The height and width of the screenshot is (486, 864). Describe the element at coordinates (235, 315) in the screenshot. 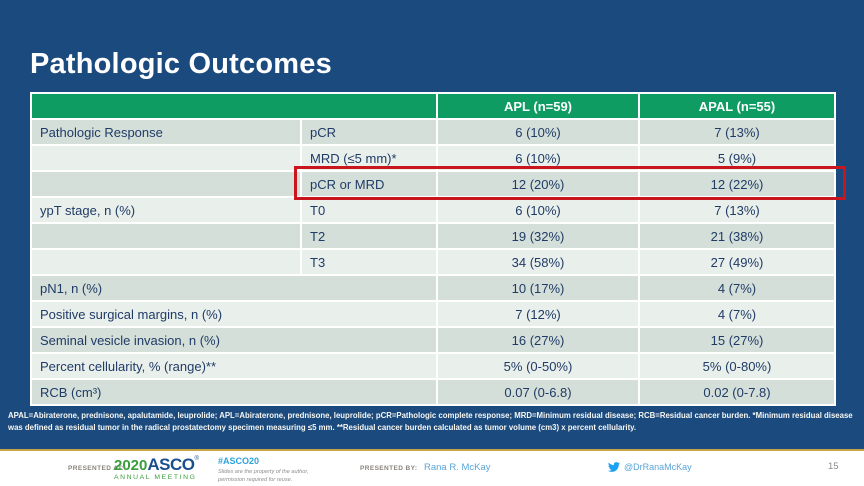

I see `table-cell-group: Positive surgical margins, n (%)` at that location.